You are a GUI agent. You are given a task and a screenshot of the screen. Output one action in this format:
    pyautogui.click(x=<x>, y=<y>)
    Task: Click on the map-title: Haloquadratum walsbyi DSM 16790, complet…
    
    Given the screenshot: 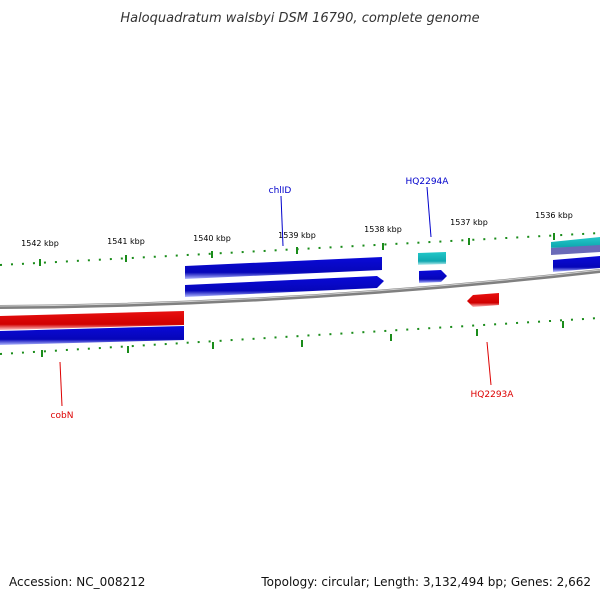 What is the action you would take?
    pyautogui.click(x=299, y=18)
    